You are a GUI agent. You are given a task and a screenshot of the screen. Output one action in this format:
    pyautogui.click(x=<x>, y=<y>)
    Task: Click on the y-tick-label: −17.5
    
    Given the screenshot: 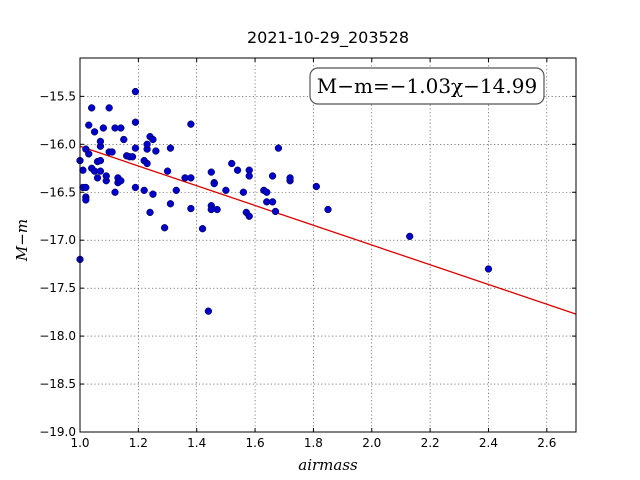 What is the action you would take?
    pyautogui.click(x=57, y=288)
    